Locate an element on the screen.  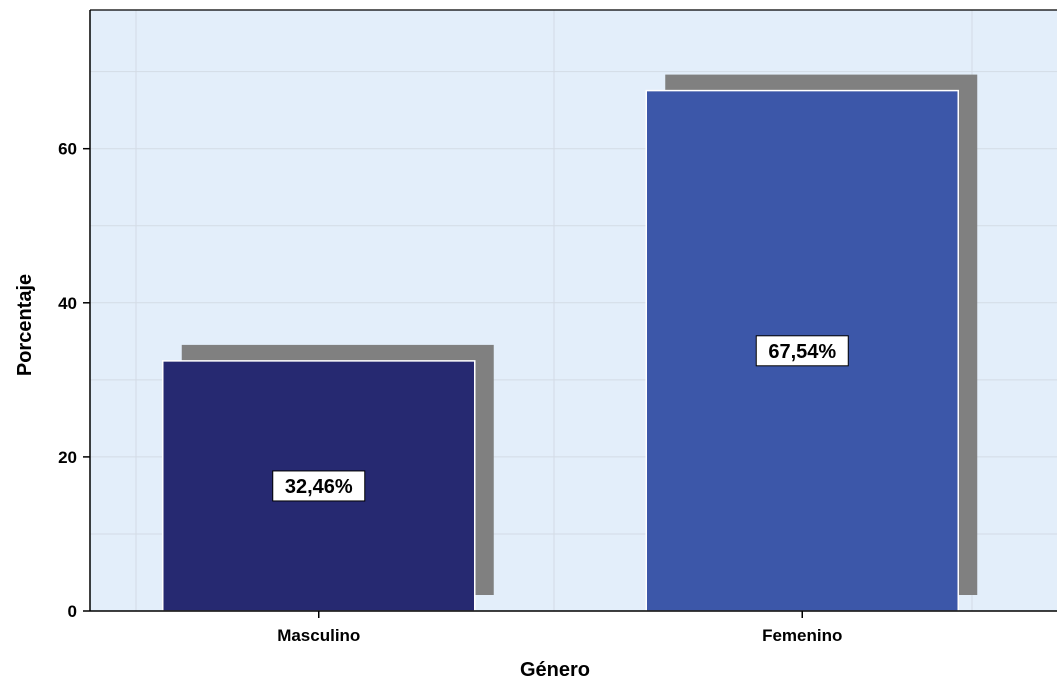
y-axis-title: Porcentaje is located at coordinates (25, 325).